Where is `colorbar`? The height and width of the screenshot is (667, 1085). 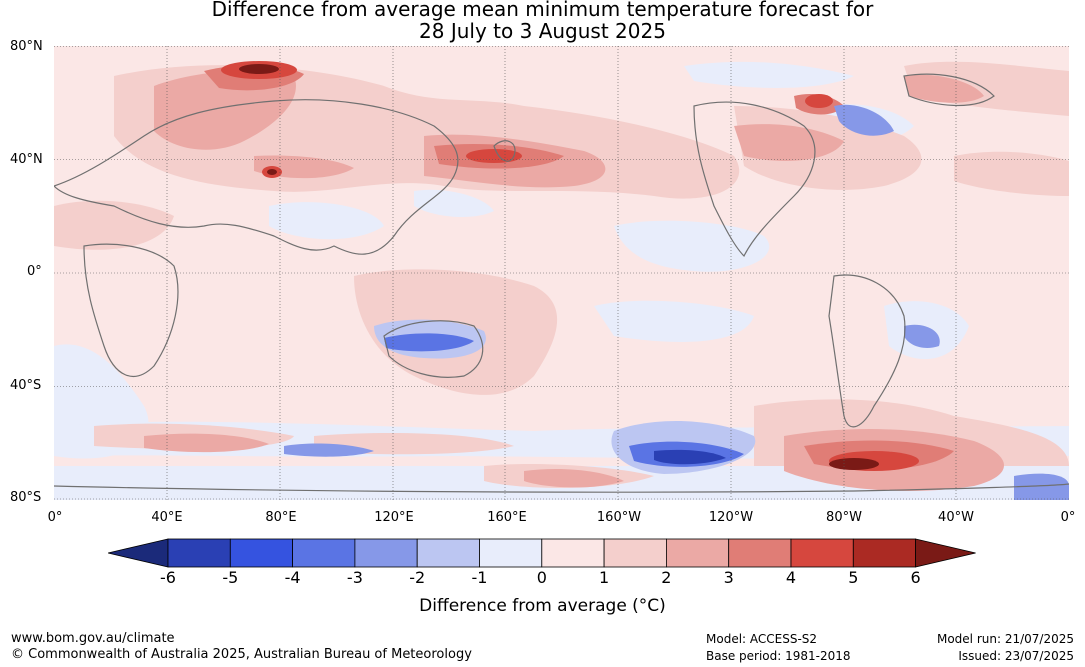 colorbar is located at coordinates (542, 553).